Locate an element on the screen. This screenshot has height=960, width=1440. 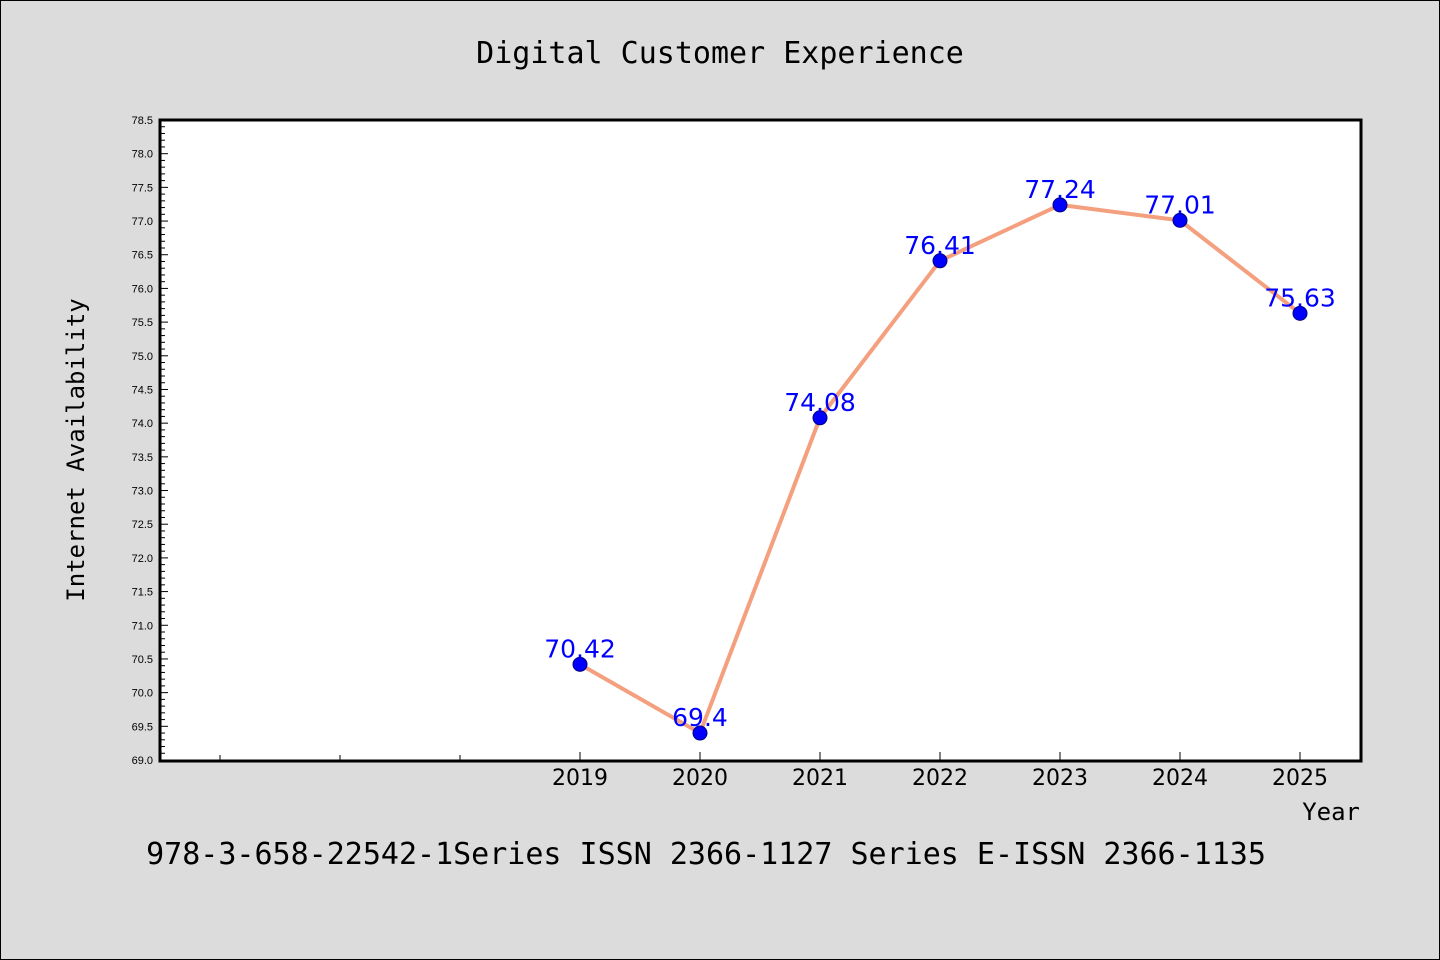
y-tick-label: 78.5 is located at coordinates (142, 121).